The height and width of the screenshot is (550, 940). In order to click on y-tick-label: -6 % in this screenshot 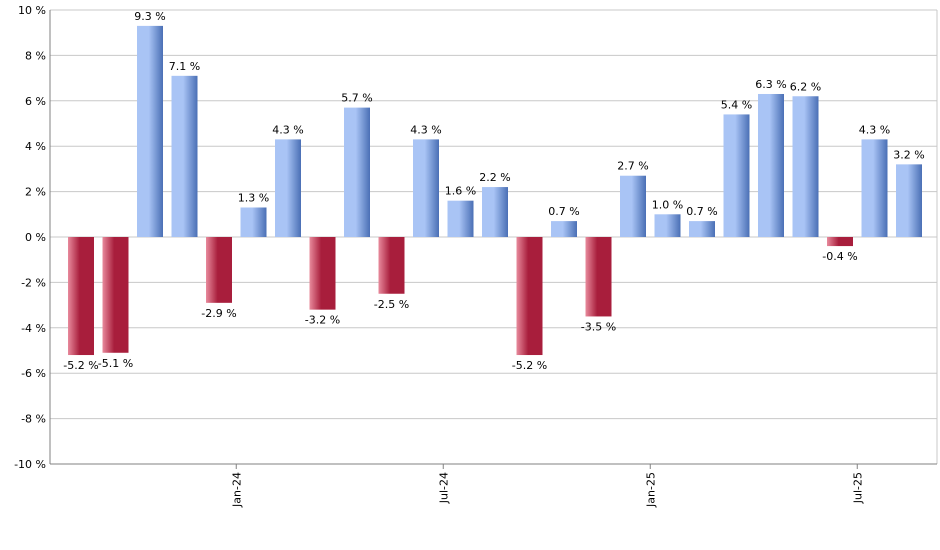, I will do `click(33, 373)`.